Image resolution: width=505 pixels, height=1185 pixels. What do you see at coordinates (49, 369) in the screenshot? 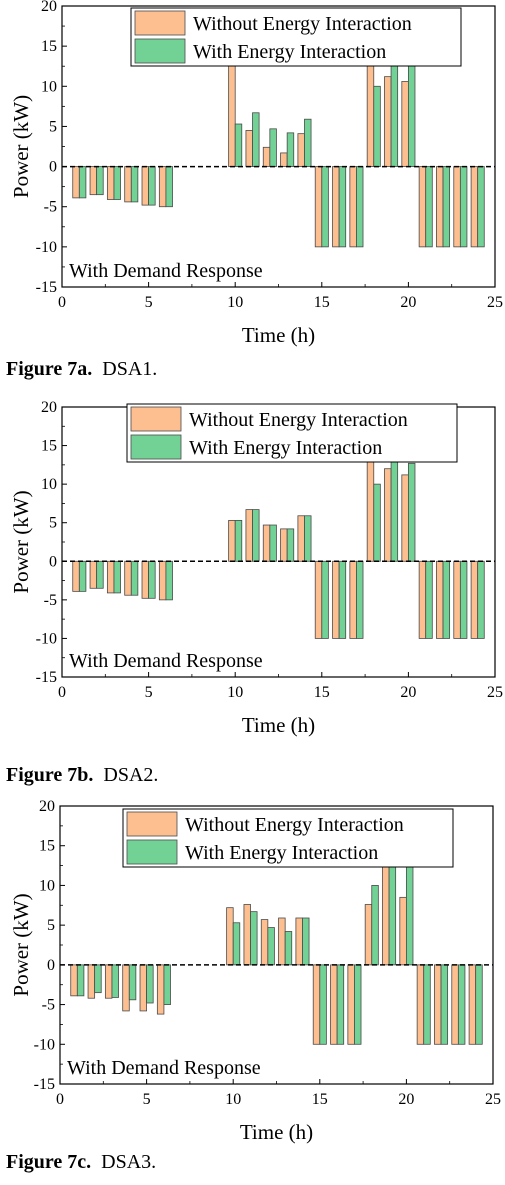
I see `caption-label: Figure 7a.` at bounding box center [49, 369].